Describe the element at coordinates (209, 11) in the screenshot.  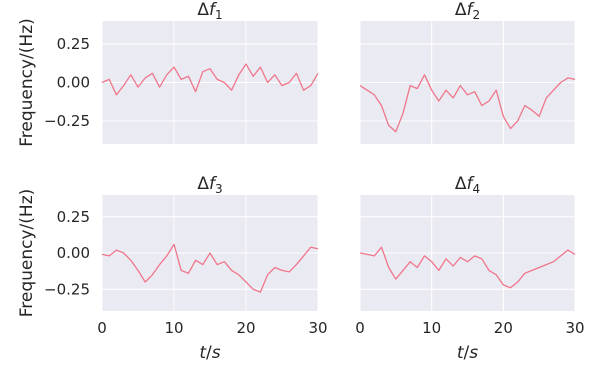
I see `subplot-title: Δf1` at that location.